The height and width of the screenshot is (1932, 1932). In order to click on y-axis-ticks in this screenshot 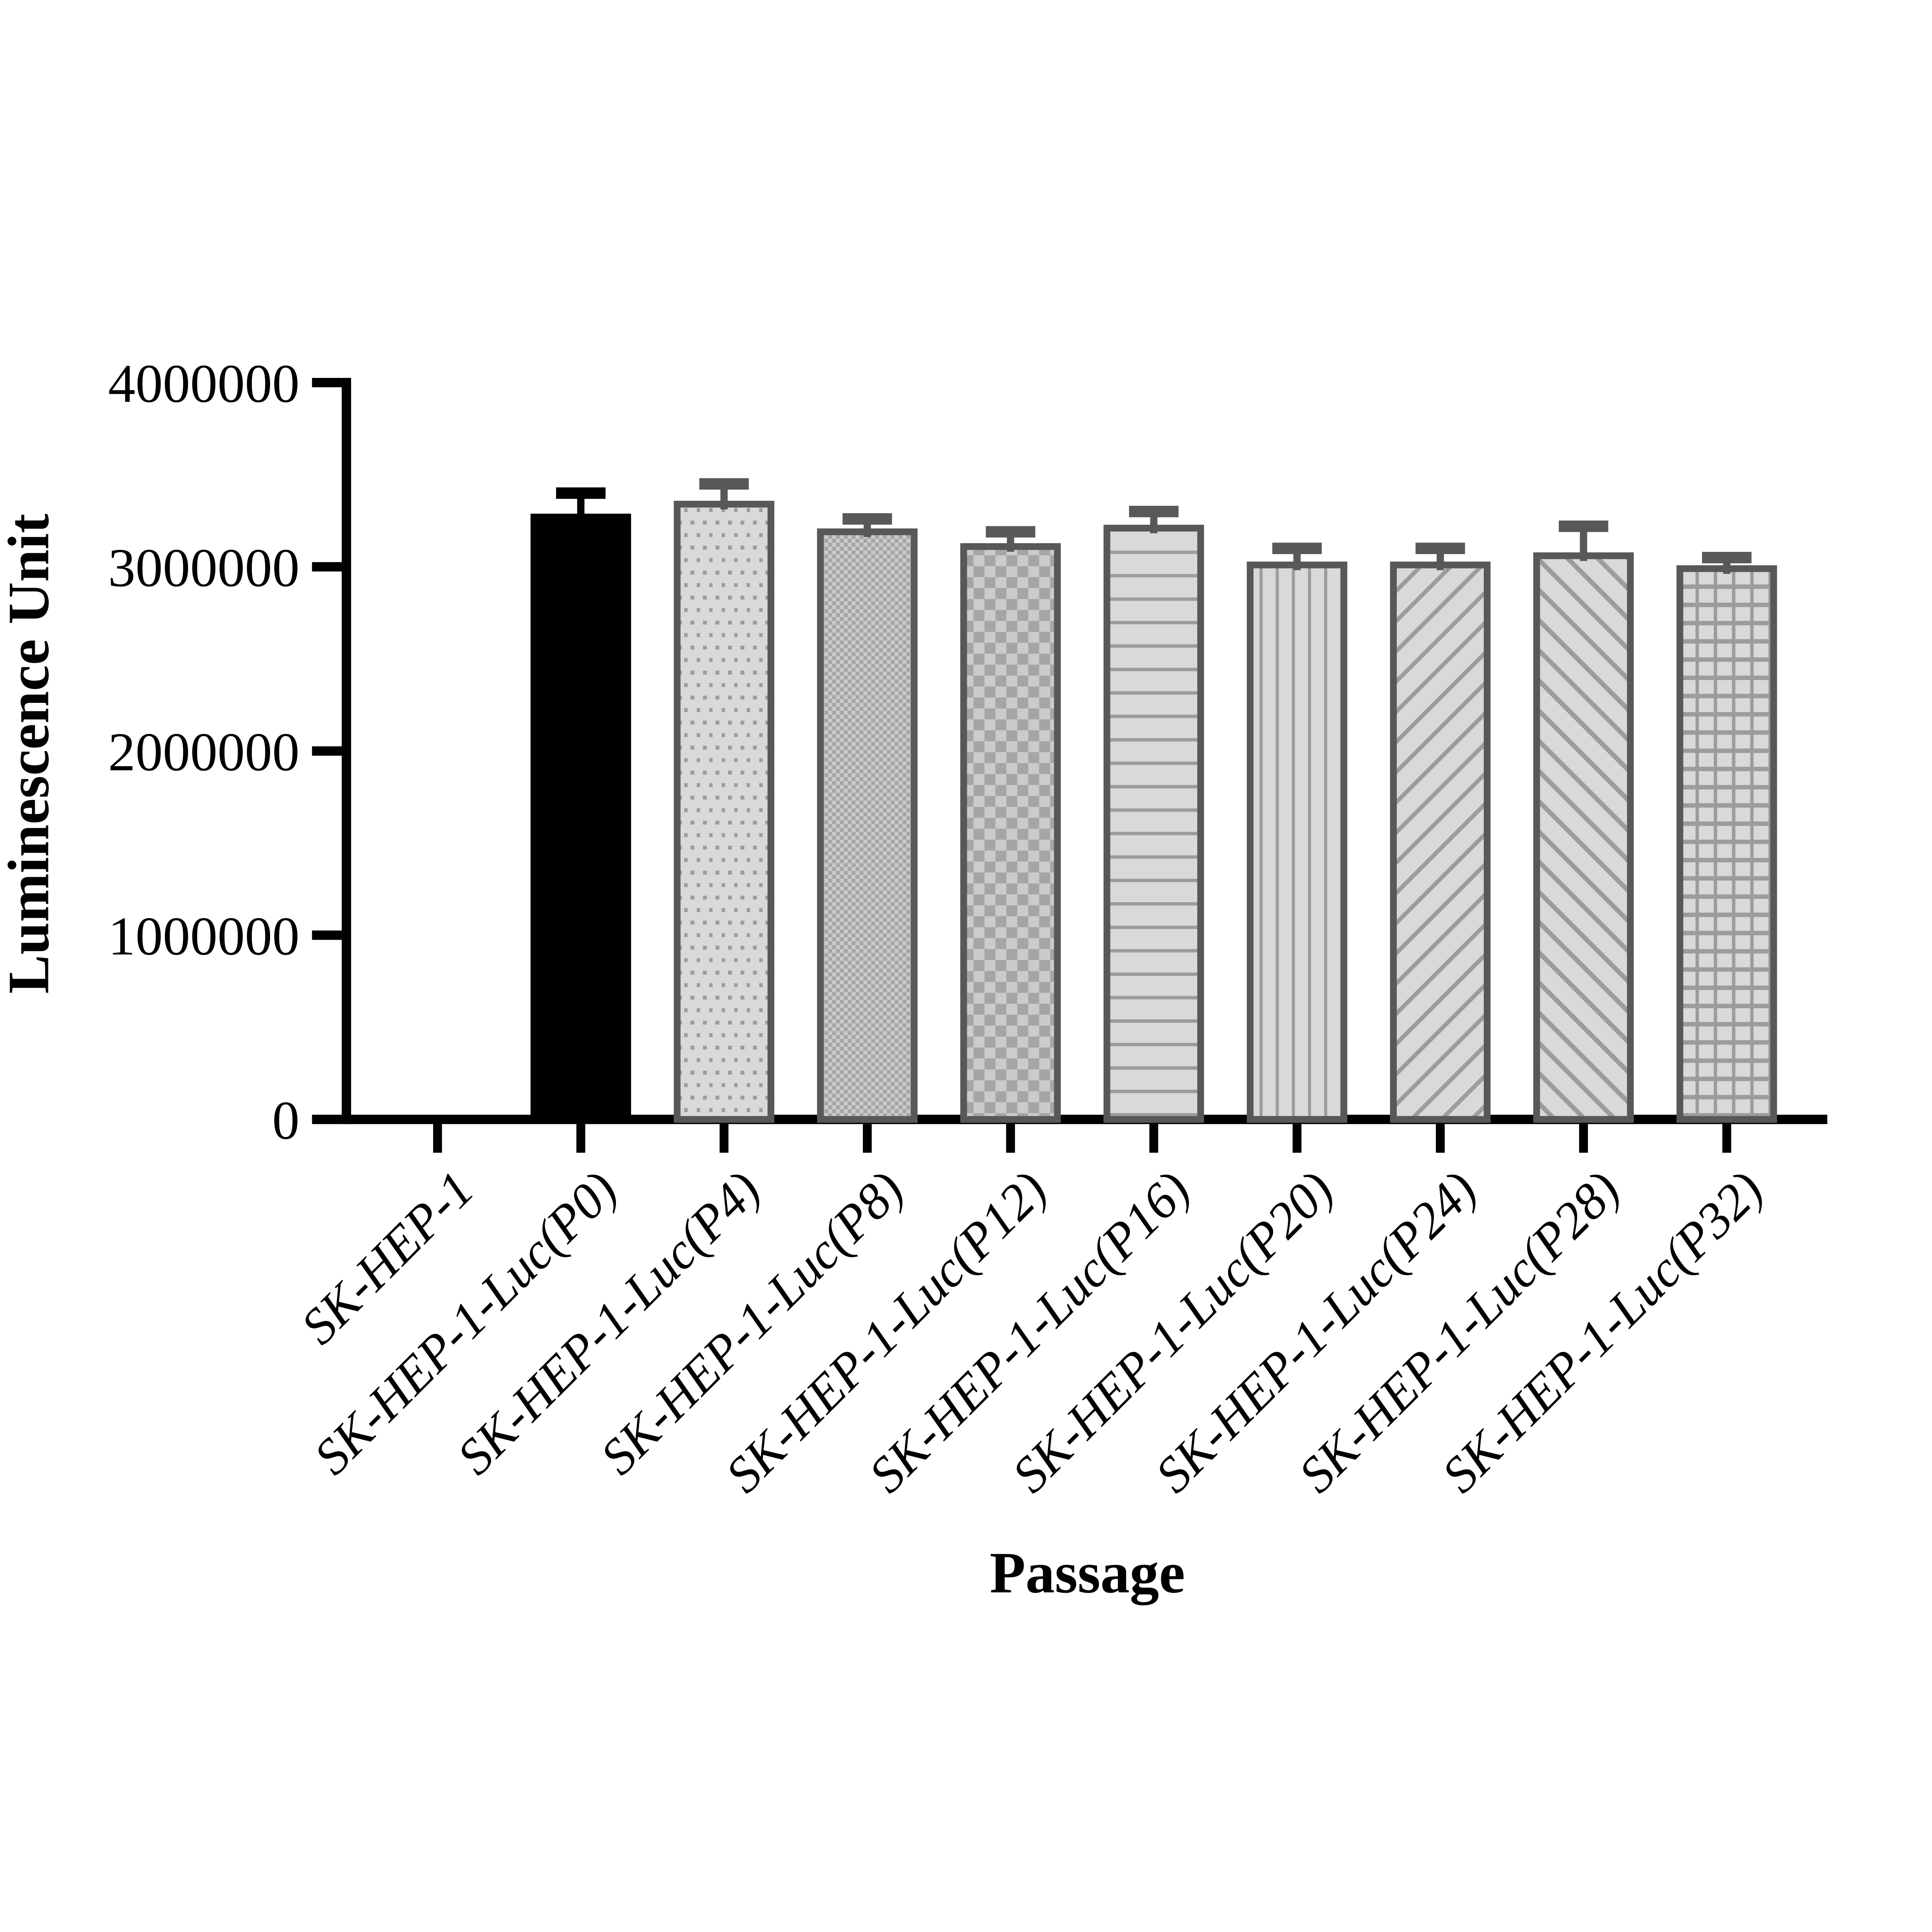, I will do `click(327, 751)`.